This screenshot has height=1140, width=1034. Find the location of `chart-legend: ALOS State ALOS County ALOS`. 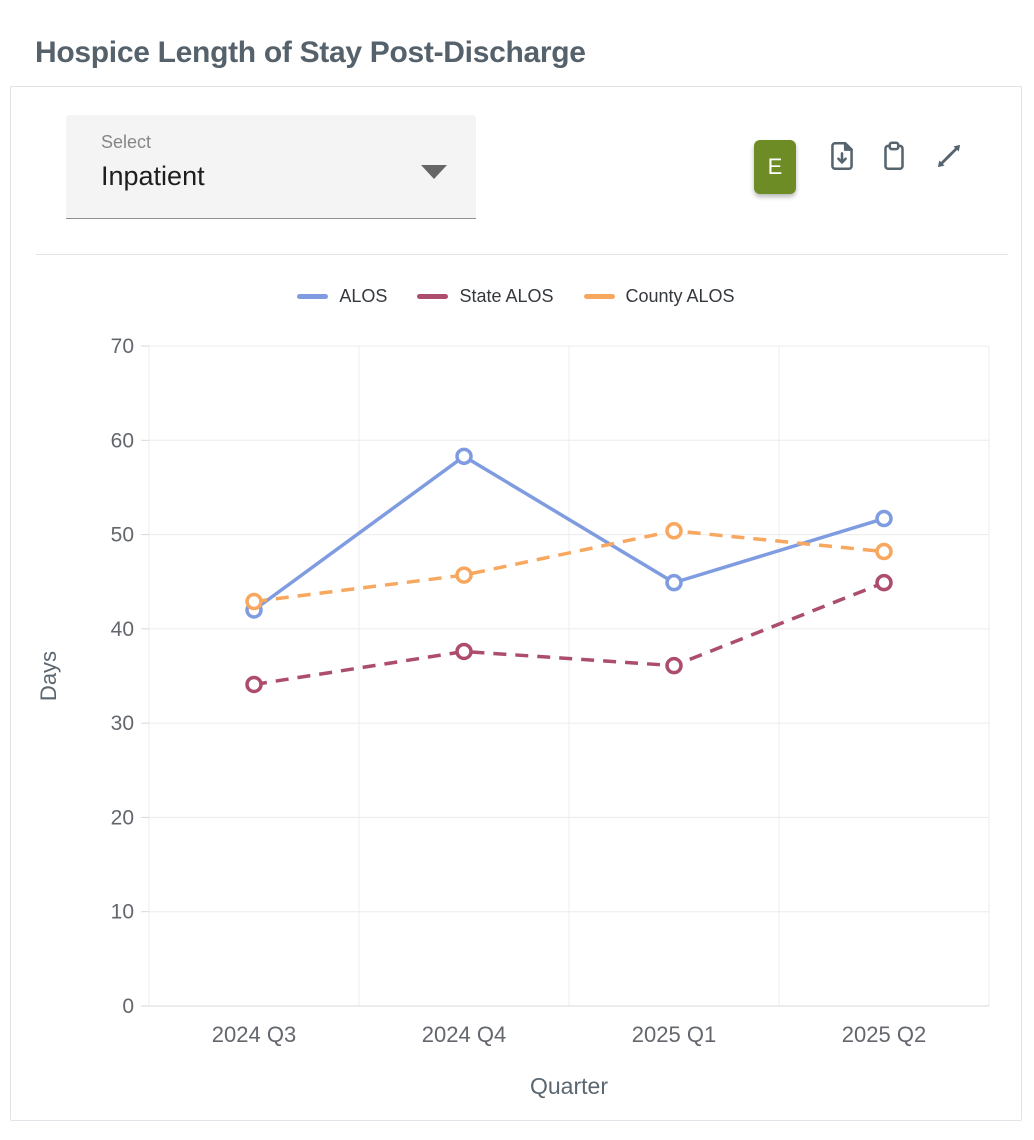

chart-legend: ALOS State ALOS County ALOS is located at coordinates (516, 296).